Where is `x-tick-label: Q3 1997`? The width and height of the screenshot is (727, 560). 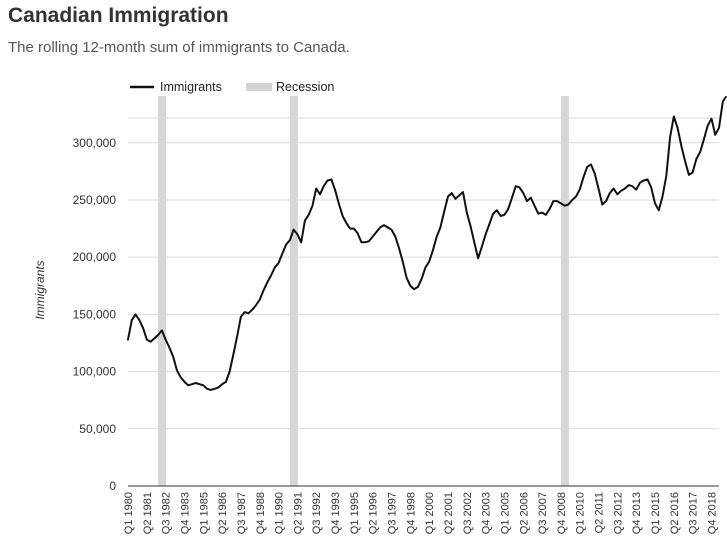
x-tick-label: Q3 1997 is located at coordinates (393, 513).